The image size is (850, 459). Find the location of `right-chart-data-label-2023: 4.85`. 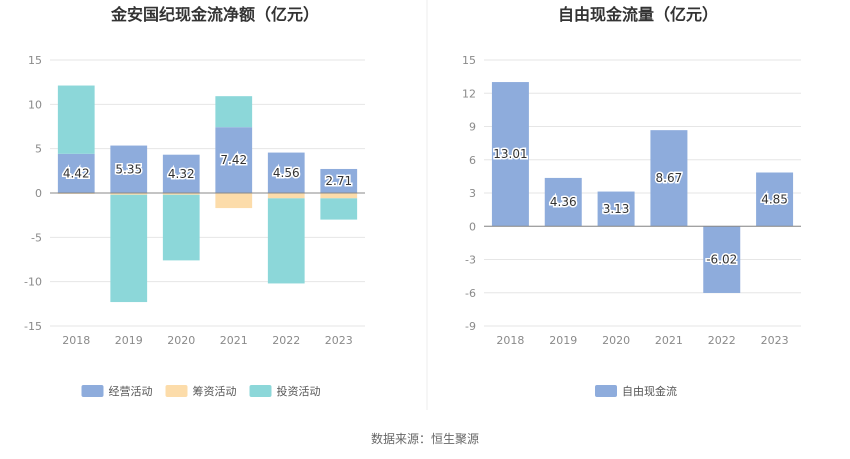

right-chart-data-label-2023: 4.85 is located at coordinates (774, 199).